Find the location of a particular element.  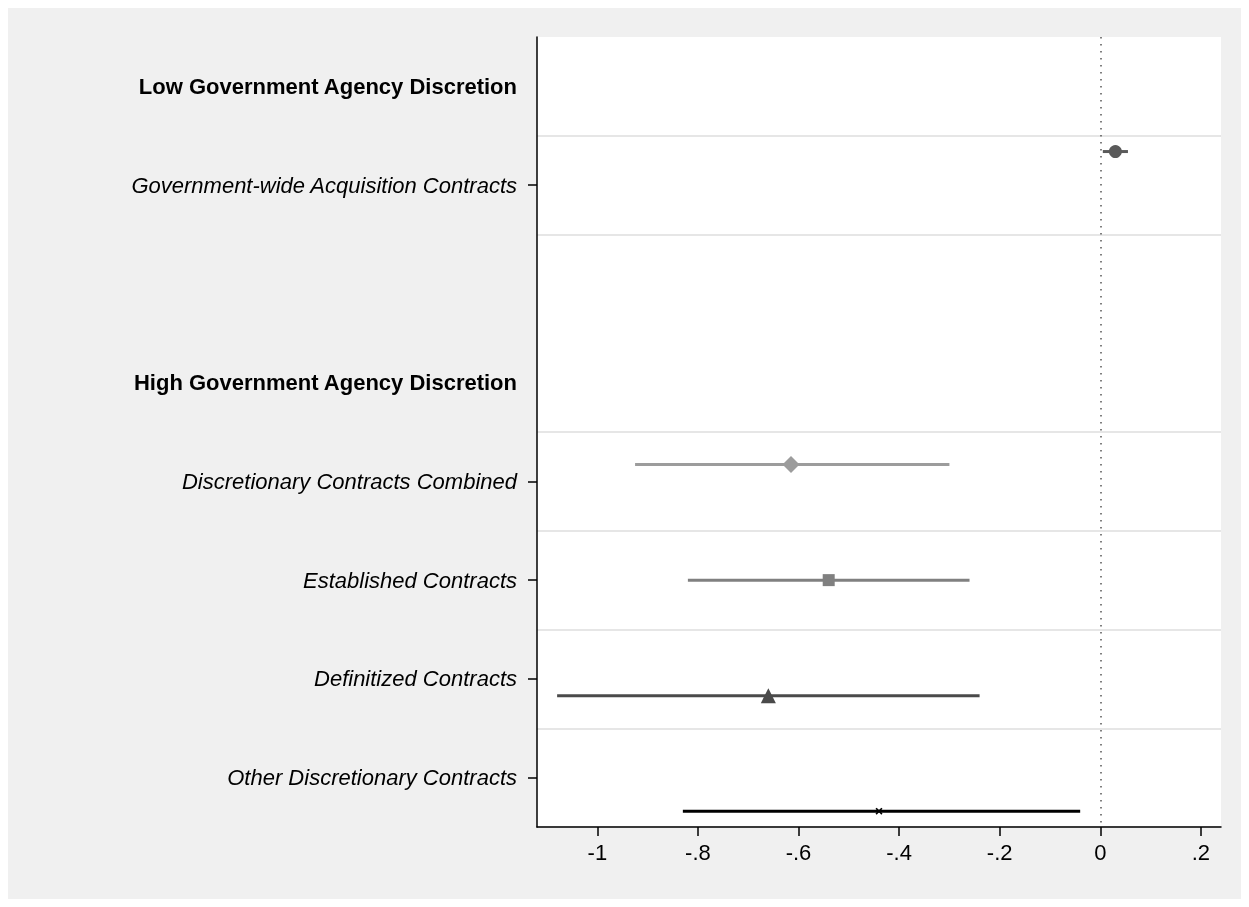

y-tick-label: Other Discretionary Contracts is located at coordinates (372, 778).